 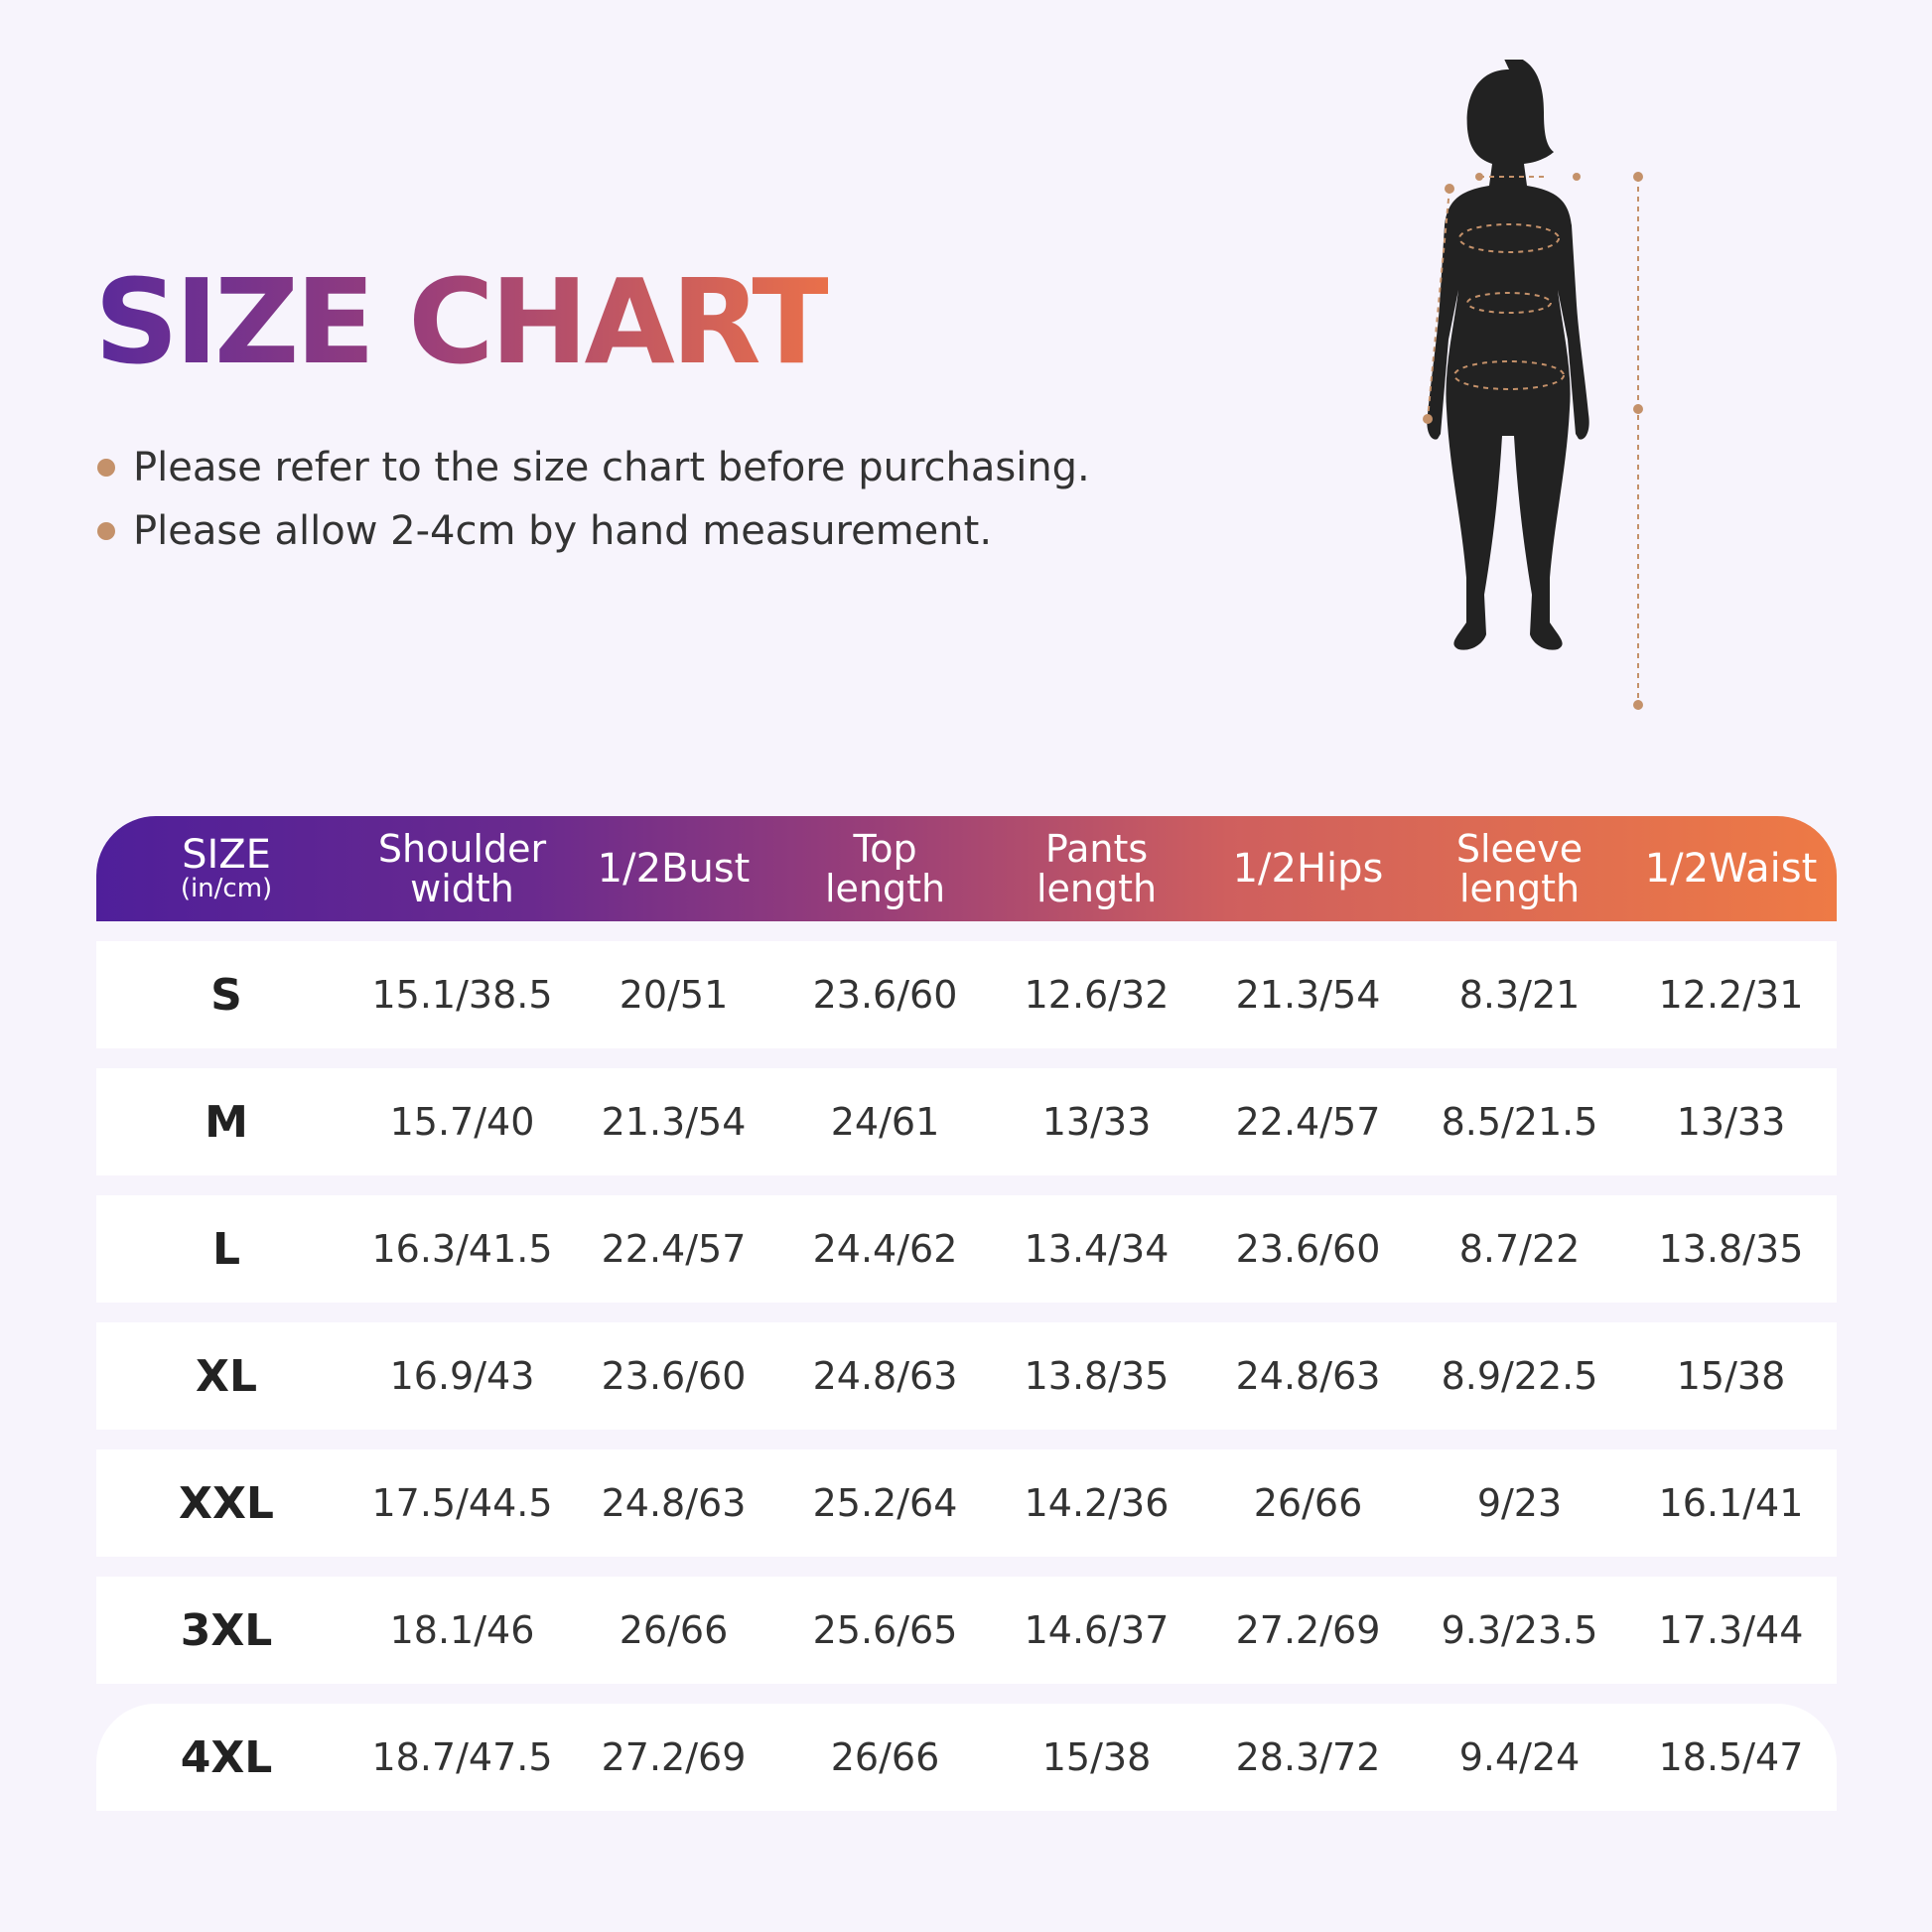 I want to click on column-header: 1/2Bust, so click(x=674, y=869).